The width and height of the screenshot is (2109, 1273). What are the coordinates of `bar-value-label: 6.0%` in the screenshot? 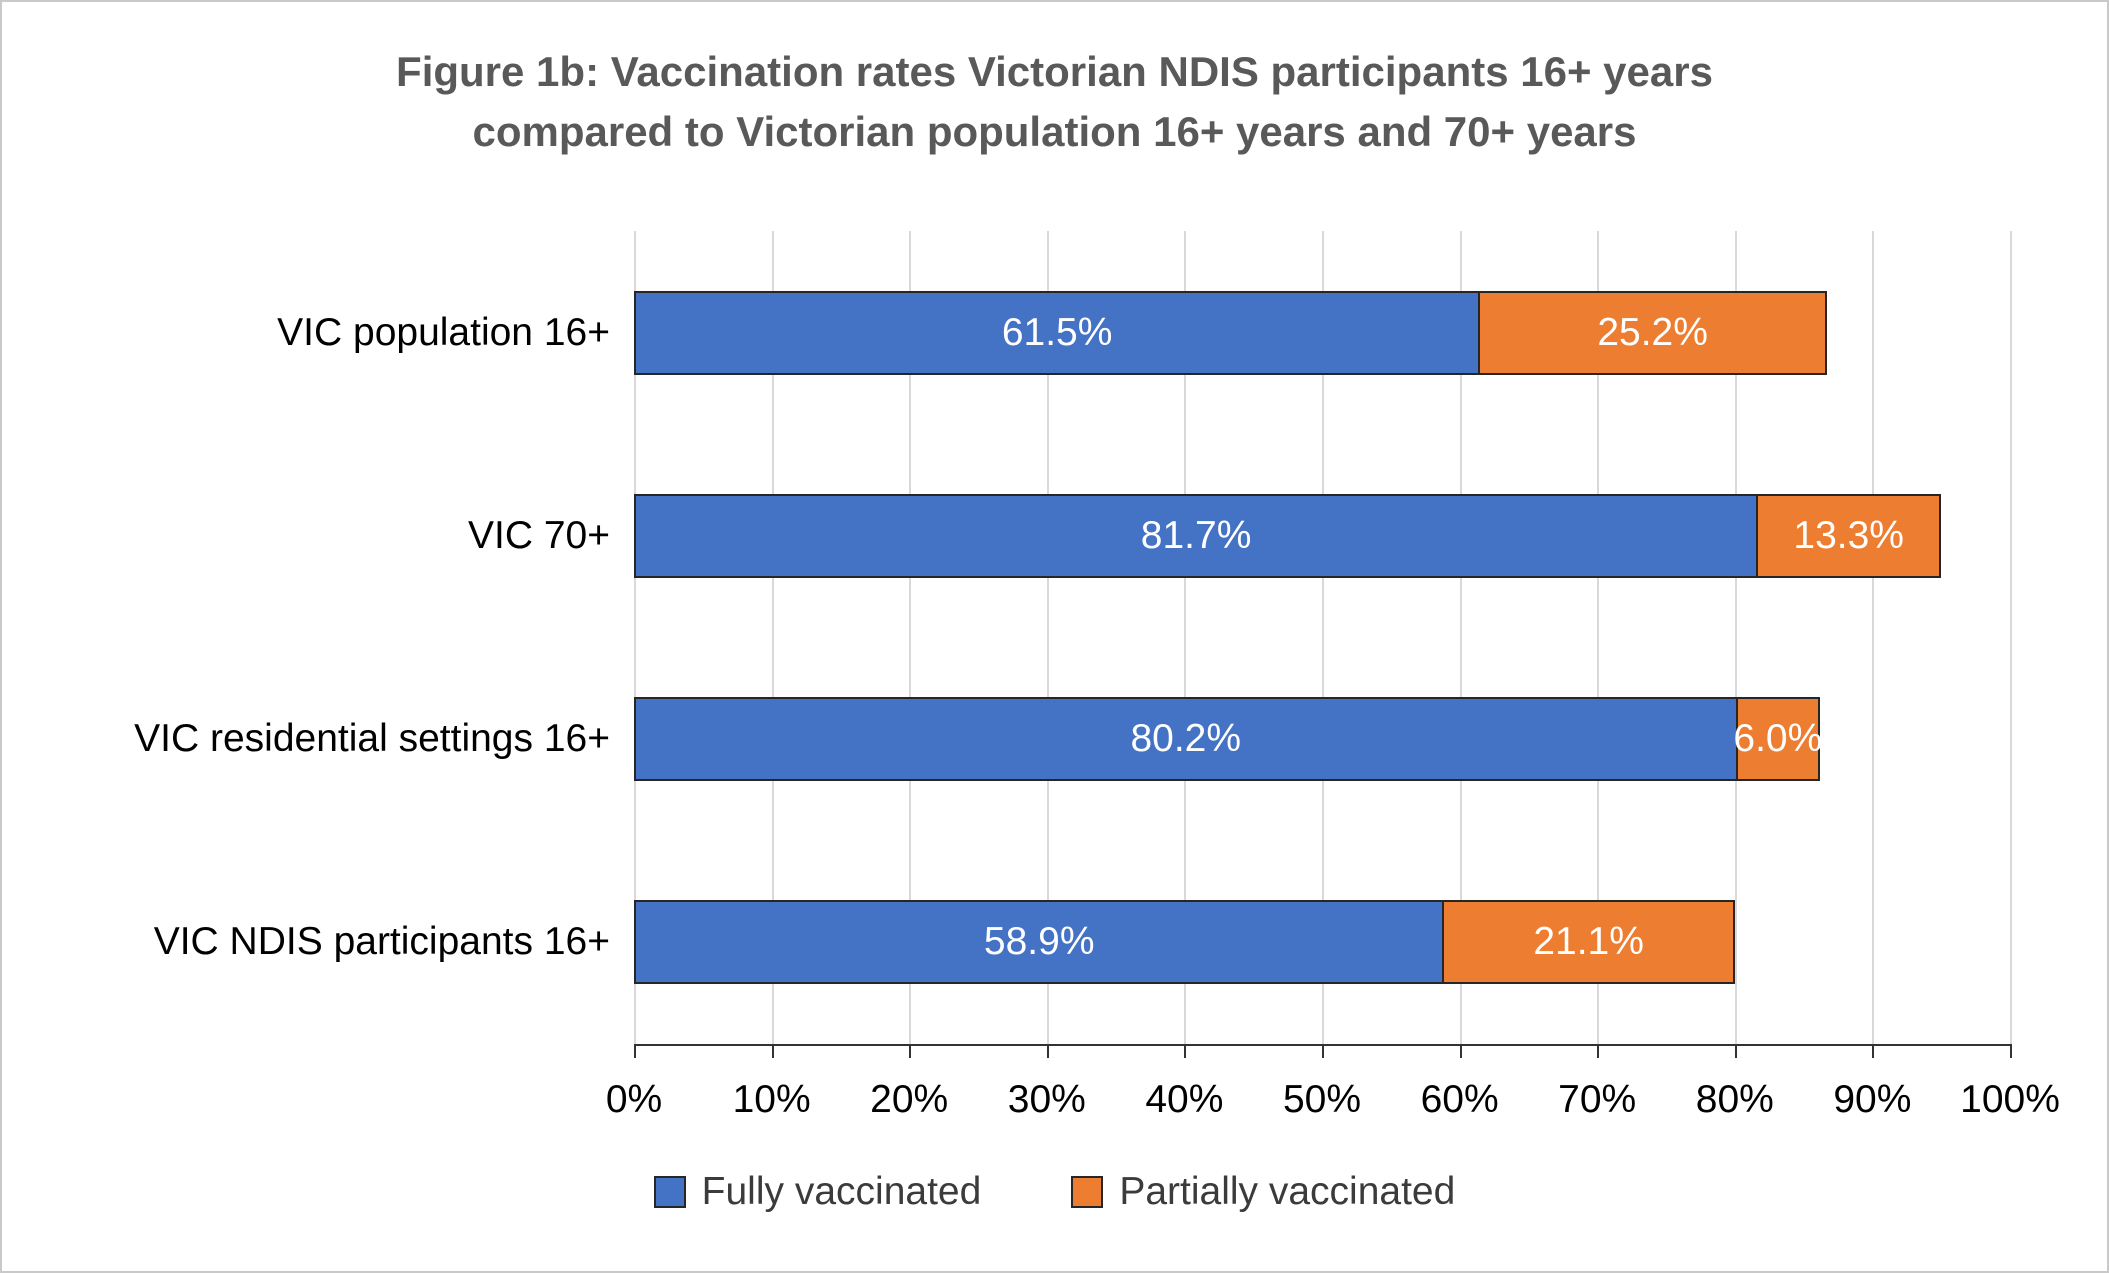 It's located at (1778, 739).